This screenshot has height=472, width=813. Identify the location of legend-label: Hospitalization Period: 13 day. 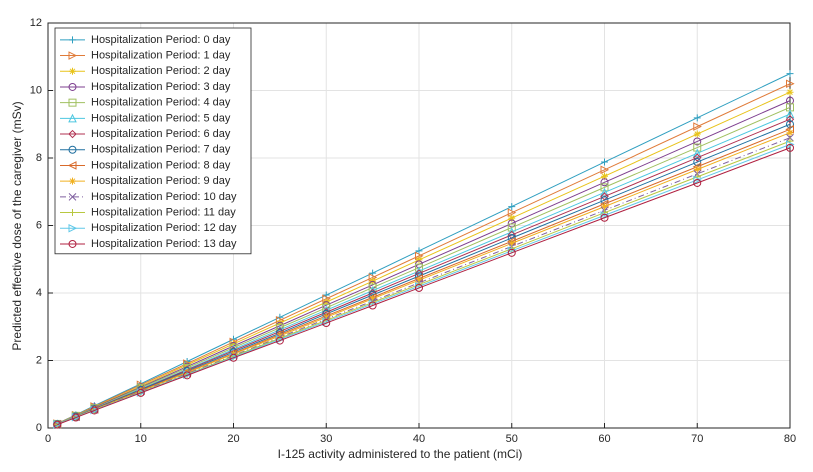
(164, 244).